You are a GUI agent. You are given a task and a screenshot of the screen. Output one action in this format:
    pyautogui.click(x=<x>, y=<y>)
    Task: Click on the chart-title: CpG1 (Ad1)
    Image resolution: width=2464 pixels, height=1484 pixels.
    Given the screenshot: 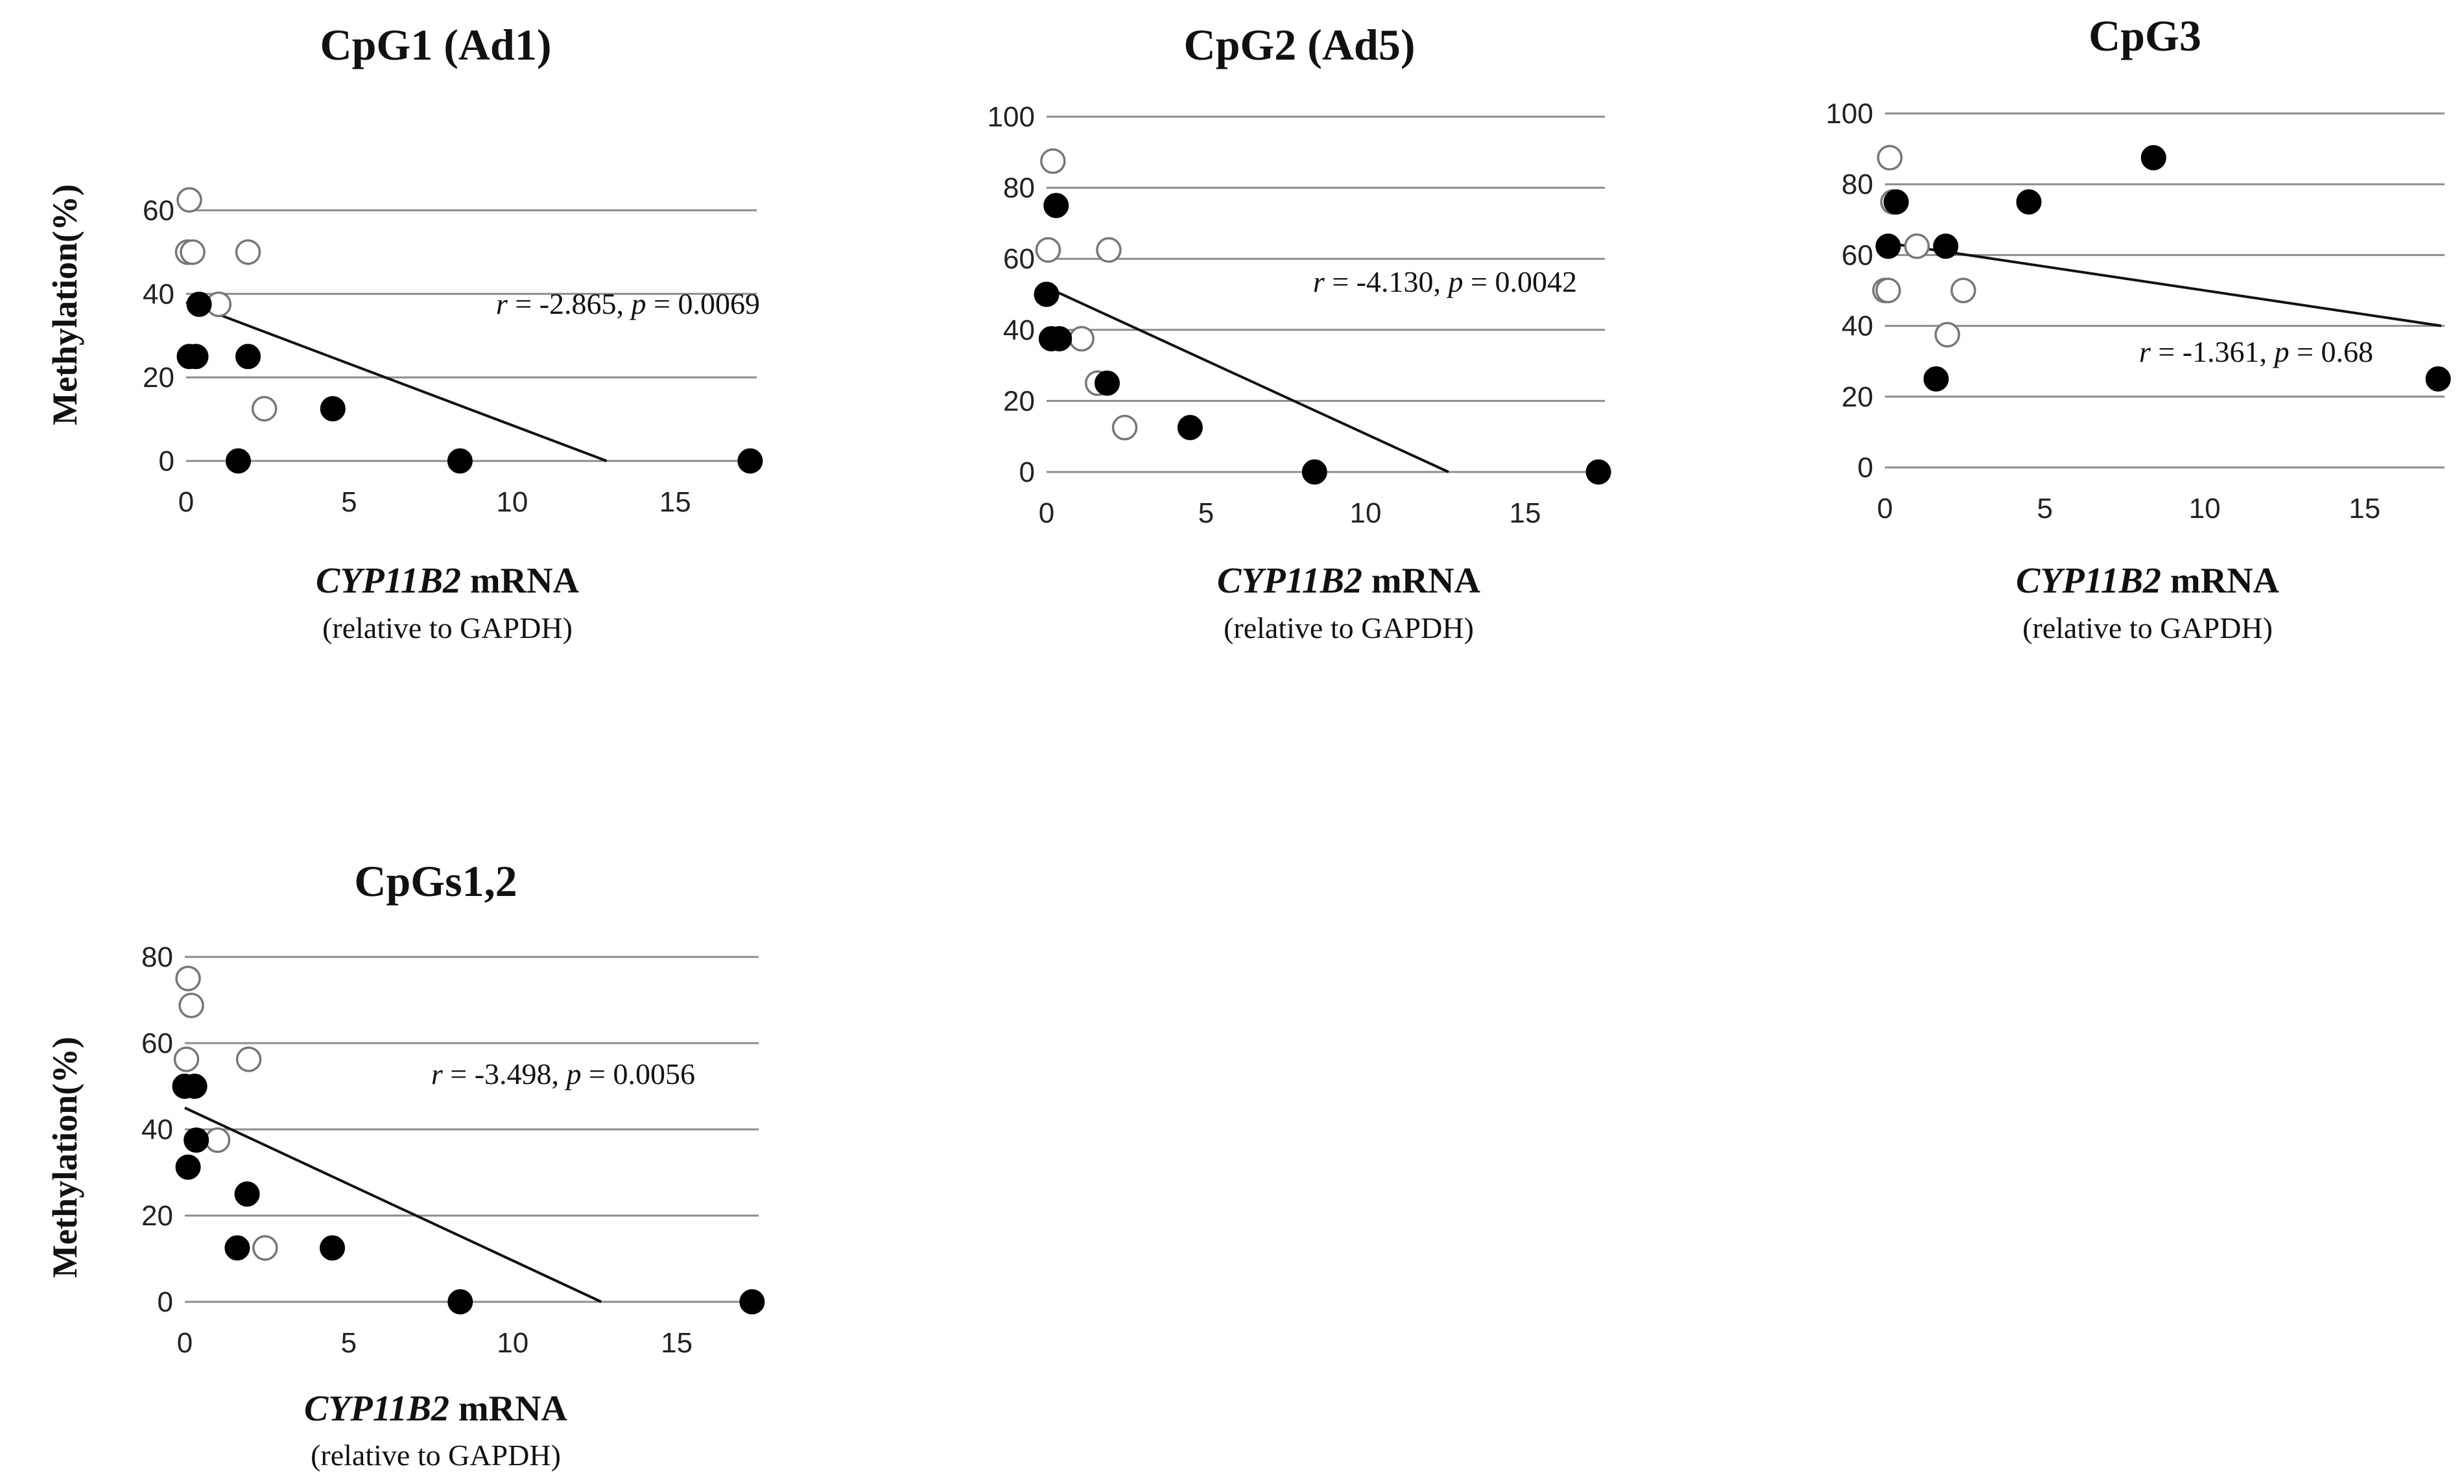 What is the action you would take?
    pyautogui.click(x=435, y=44)
    